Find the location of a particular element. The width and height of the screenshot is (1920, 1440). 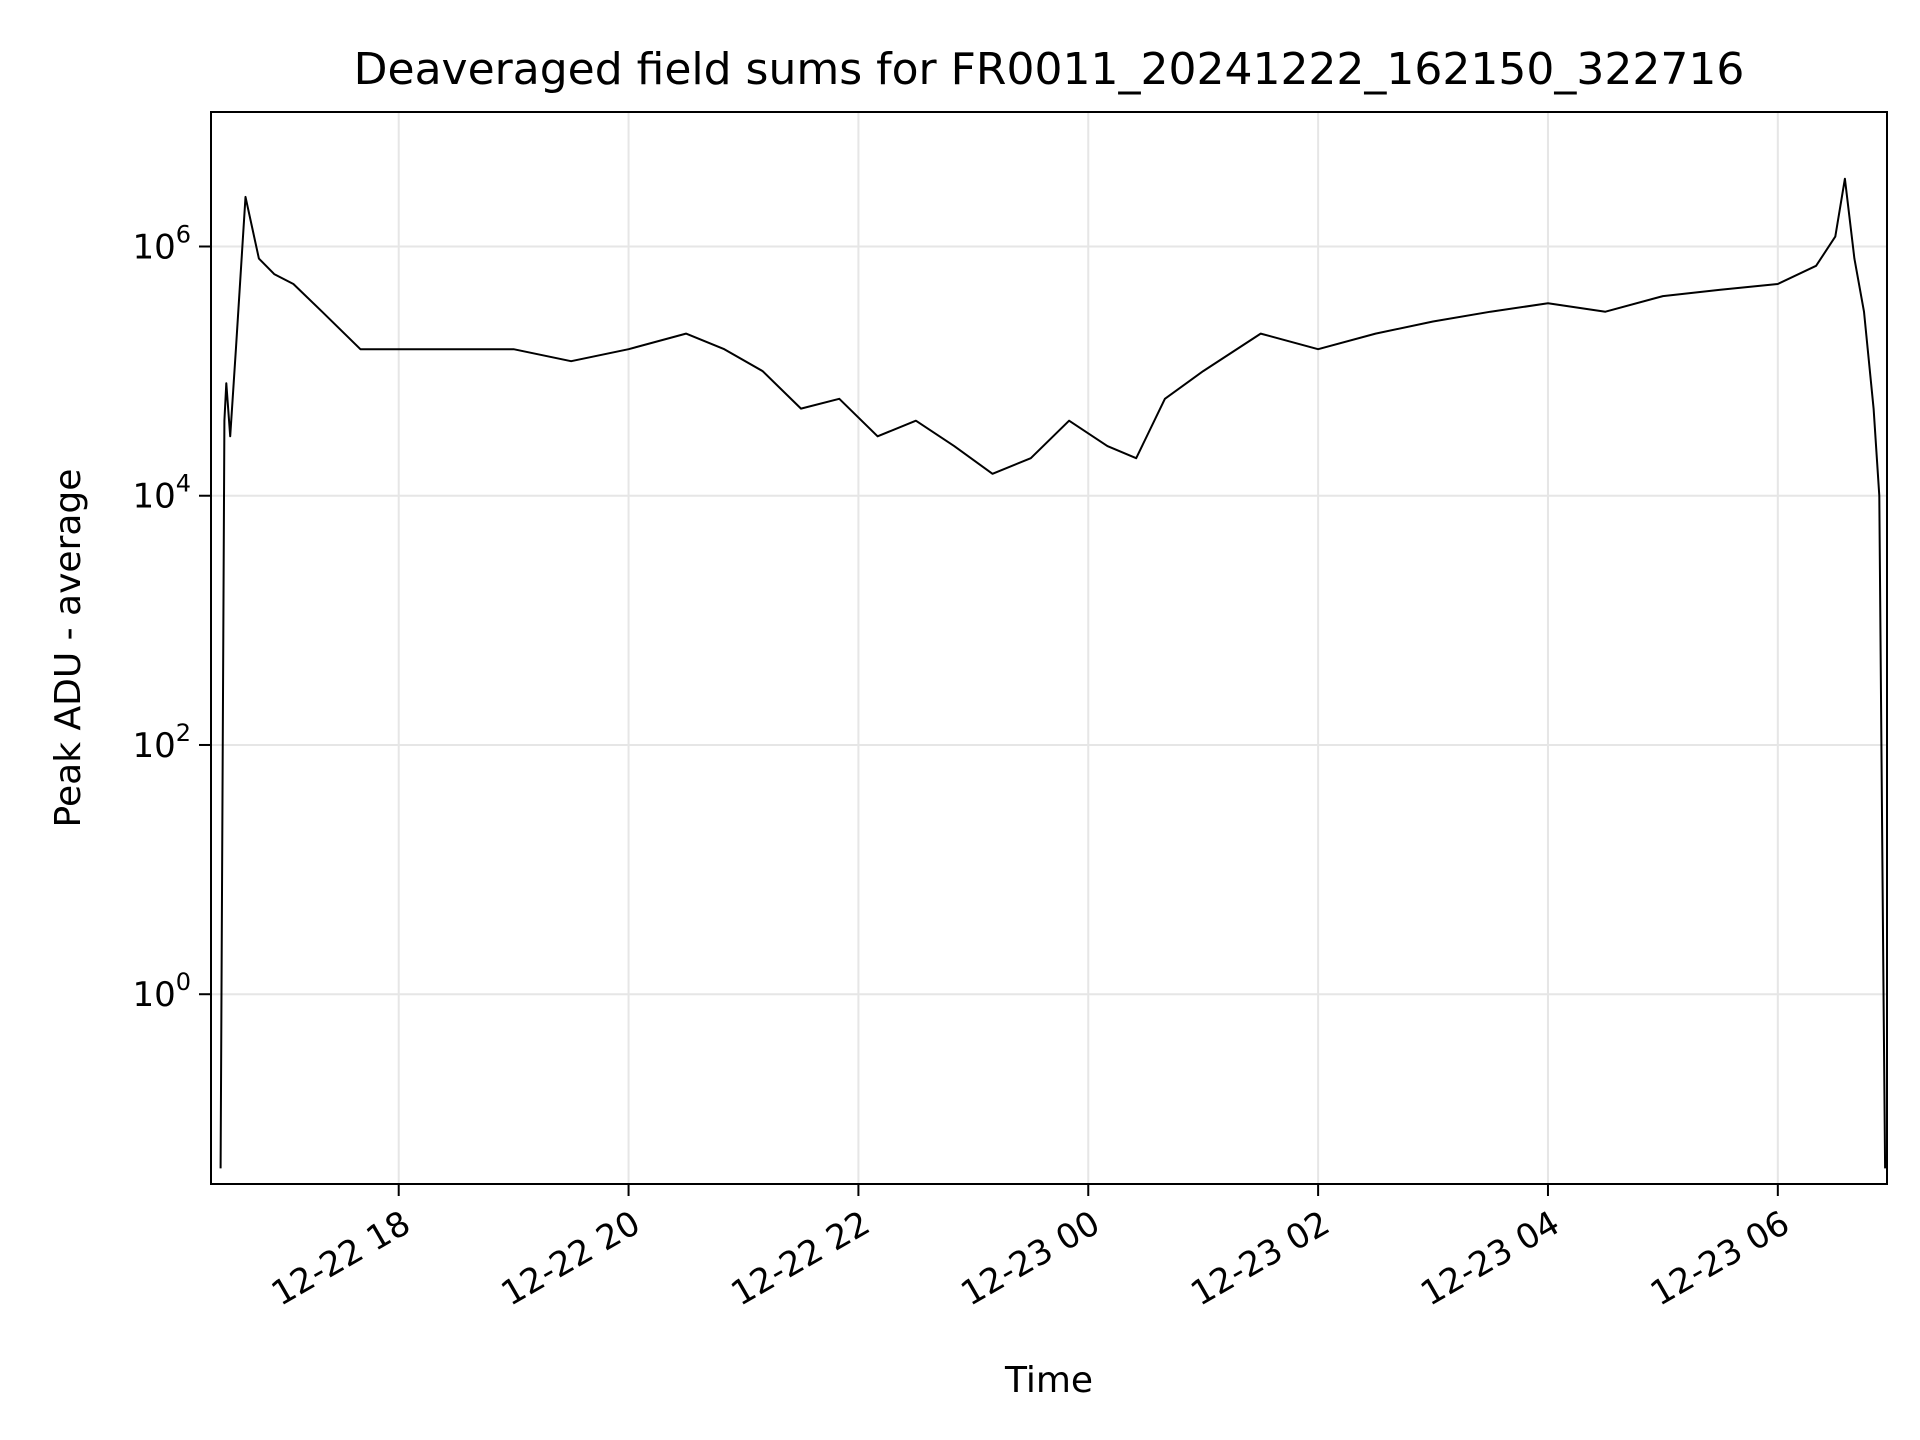

y-axis-ticks: 10⁰ 10² 10⁴ 10⁶ is located at coordinates (171, 617).